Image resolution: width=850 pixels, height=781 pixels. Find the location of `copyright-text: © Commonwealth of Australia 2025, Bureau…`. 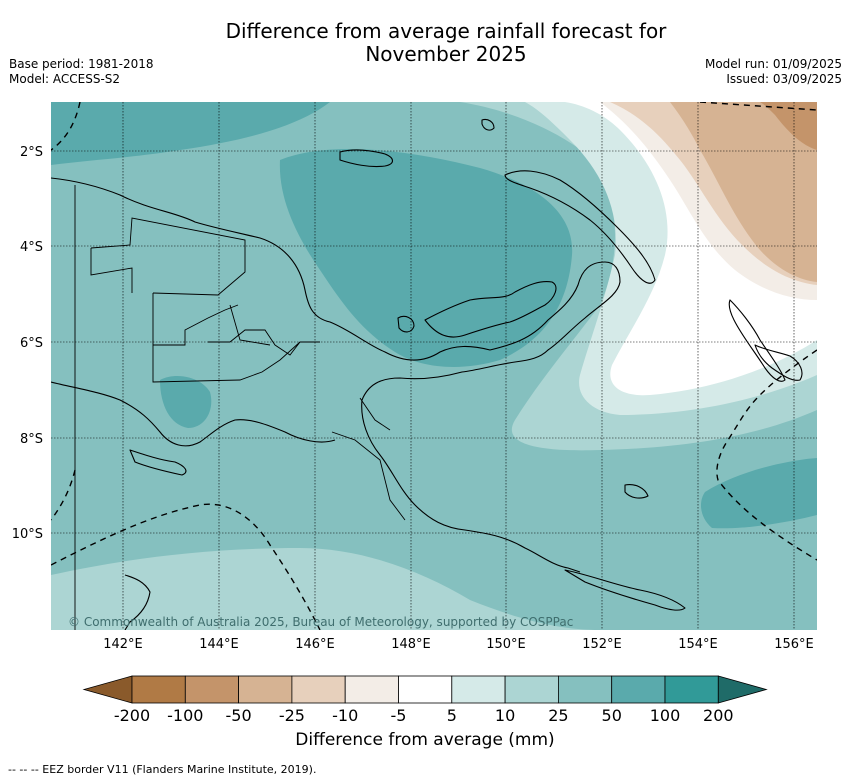

copyright-text: © Commonwealth of Australia 2025, Bureau… is located at coordinates (320, 622).